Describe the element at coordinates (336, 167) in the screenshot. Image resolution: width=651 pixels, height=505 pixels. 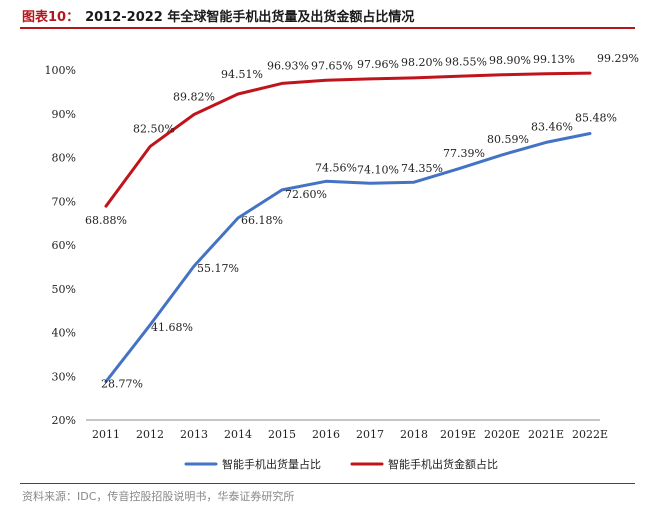
I see `data-label-units: 74.56%` at that location.